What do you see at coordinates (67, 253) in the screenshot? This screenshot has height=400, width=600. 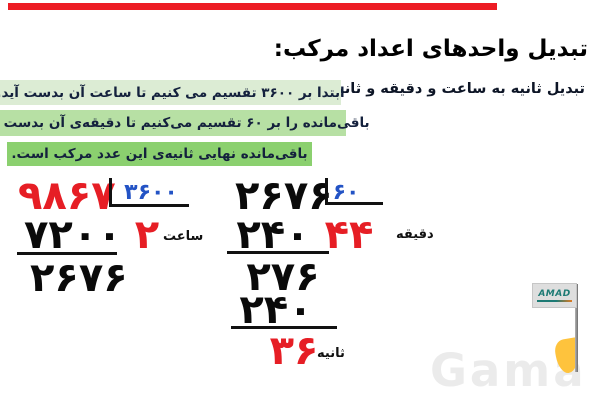 I see `hours-division-subtraction-line` at bounding box center [67, 253].